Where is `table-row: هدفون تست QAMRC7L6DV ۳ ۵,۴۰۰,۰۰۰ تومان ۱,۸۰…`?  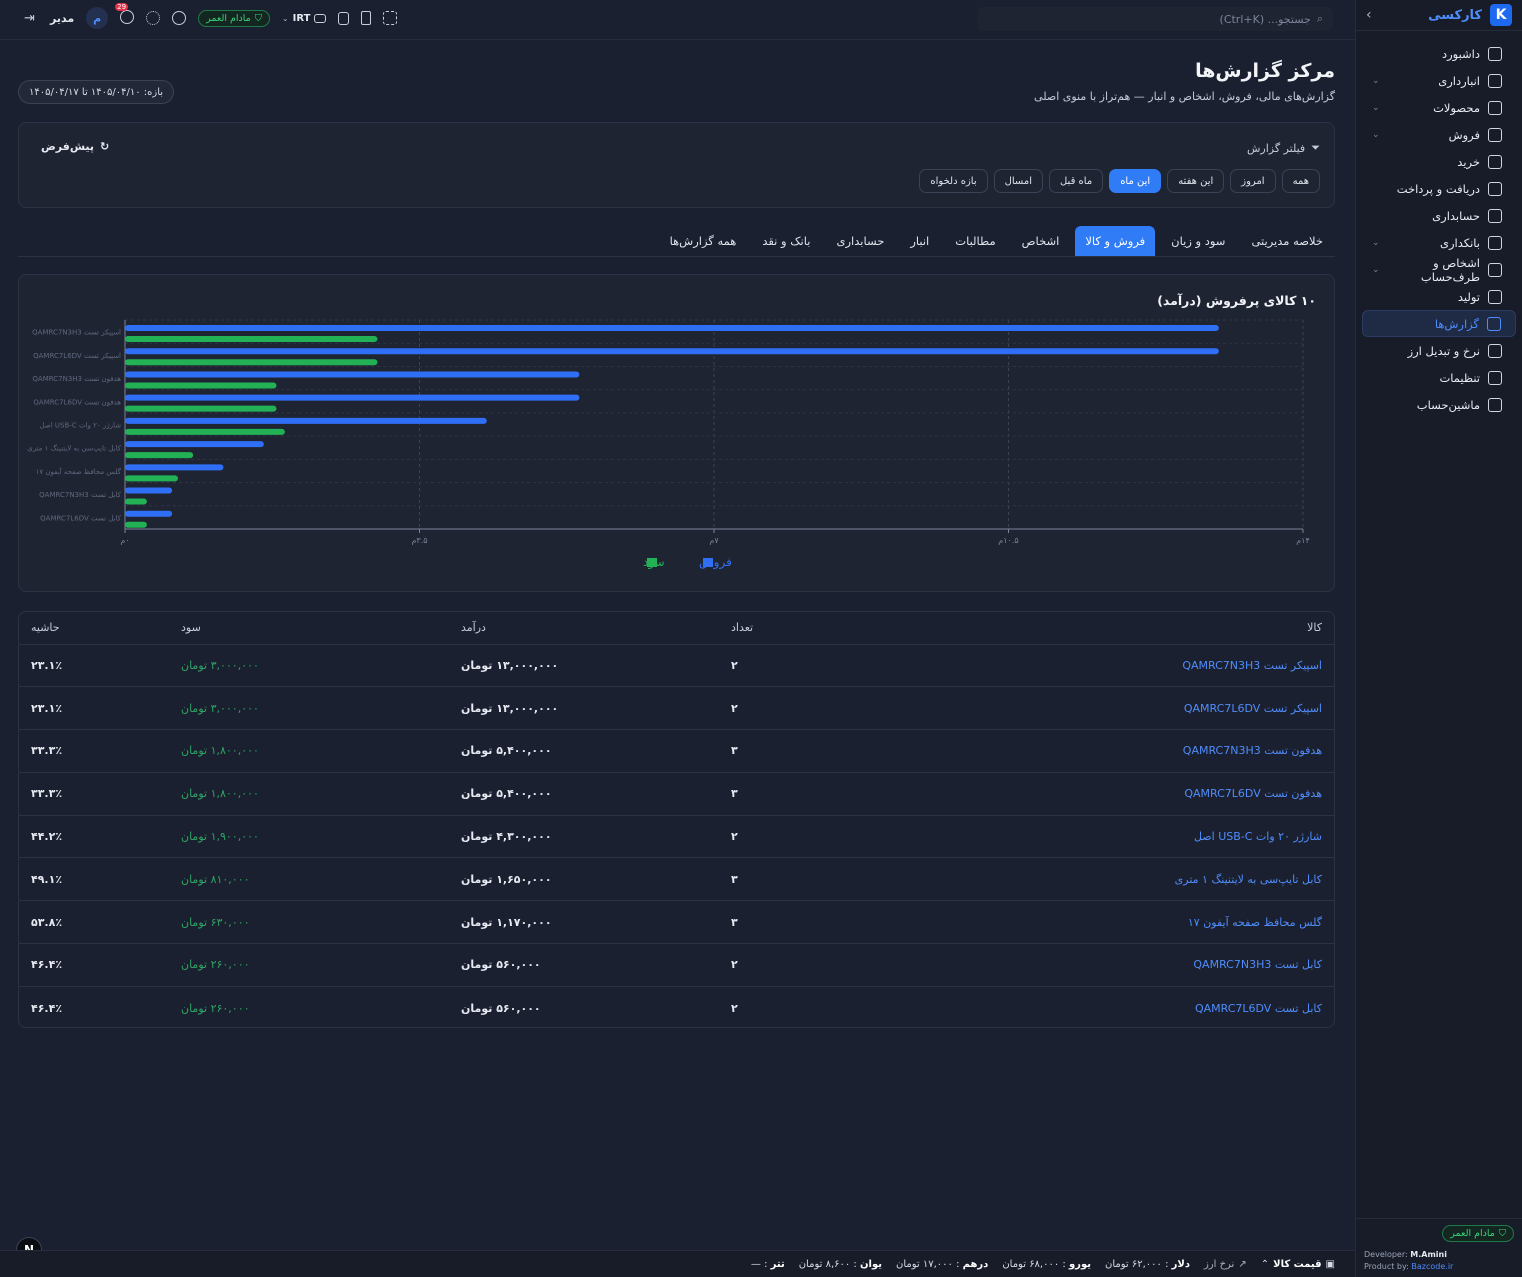
table-row: هدفون تست QAMRC7L6DV ۳ ۵,۴۰۰,۰۰۰ تومان ۱,۸۰… is located at coordinates (676, 794).